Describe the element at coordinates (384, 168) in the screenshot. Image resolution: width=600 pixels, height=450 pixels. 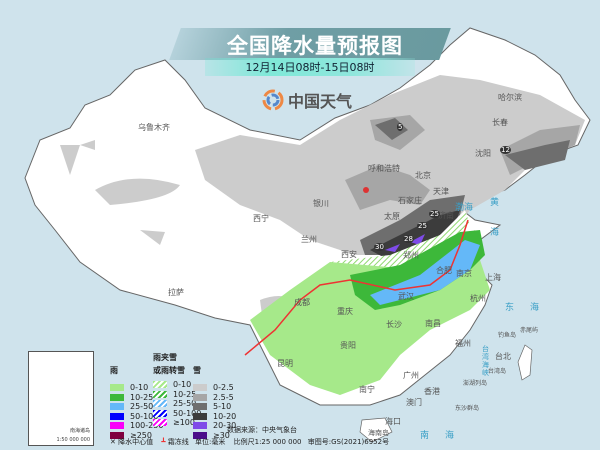
I see `city-label: 呼和浩特` at that location.